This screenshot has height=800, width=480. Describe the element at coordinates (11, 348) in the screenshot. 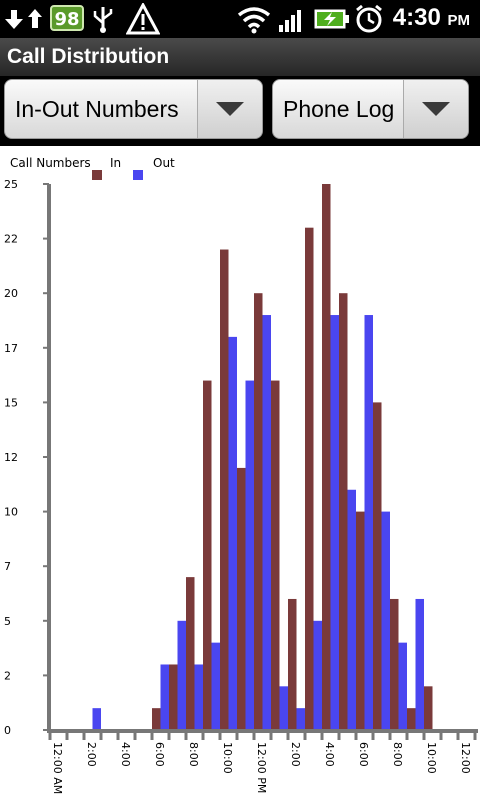

I see `y-tick-label: 17` at that location.